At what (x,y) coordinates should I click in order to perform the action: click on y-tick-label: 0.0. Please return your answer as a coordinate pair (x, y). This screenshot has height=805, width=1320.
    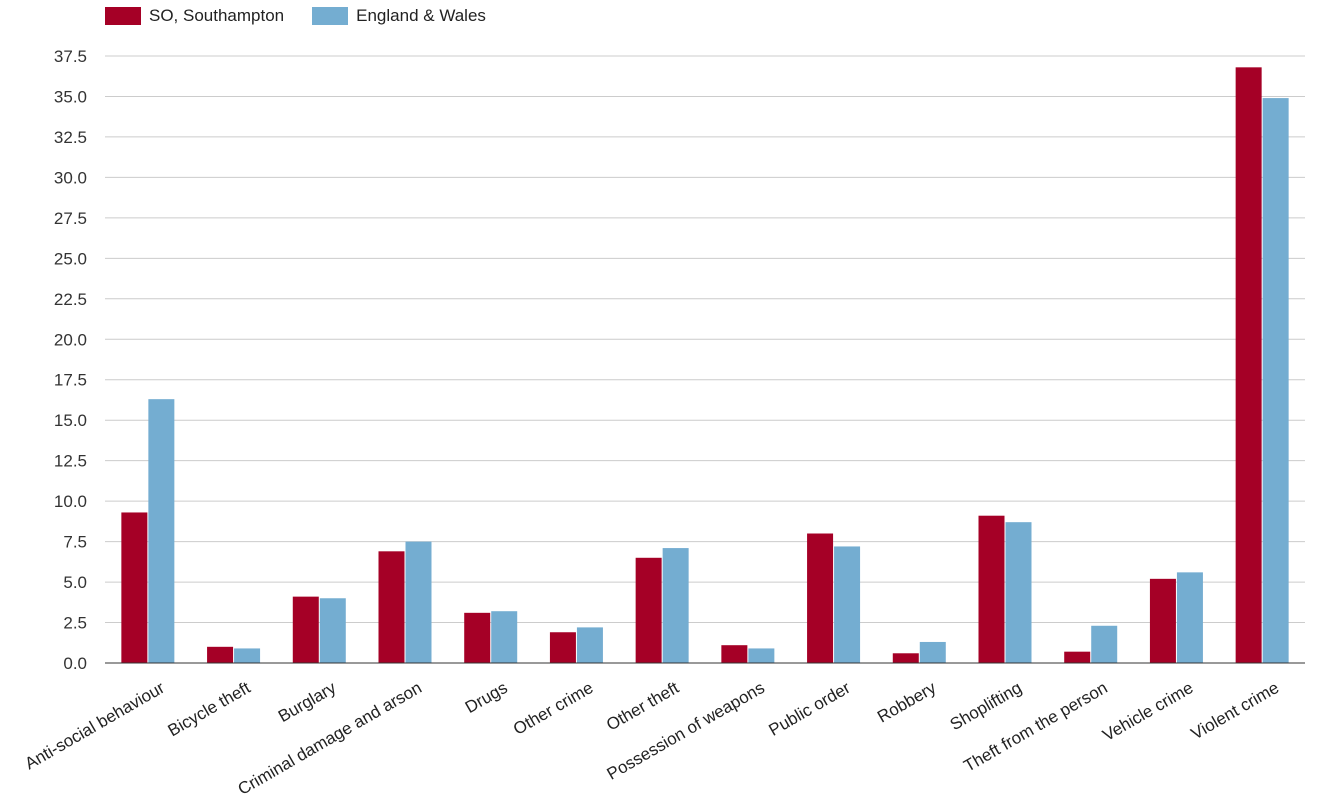
    Looking at the image, I should click on (75, 663).